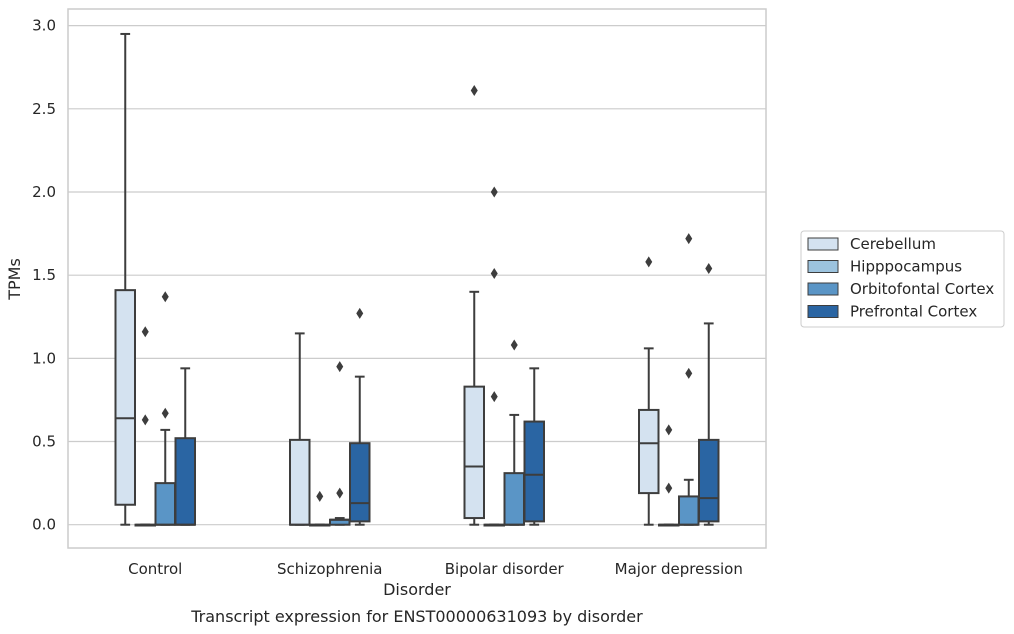 The height and width of the screenshot is (634, 1014). I want to click on x-axis-label: Disorder, so click(417, 589).